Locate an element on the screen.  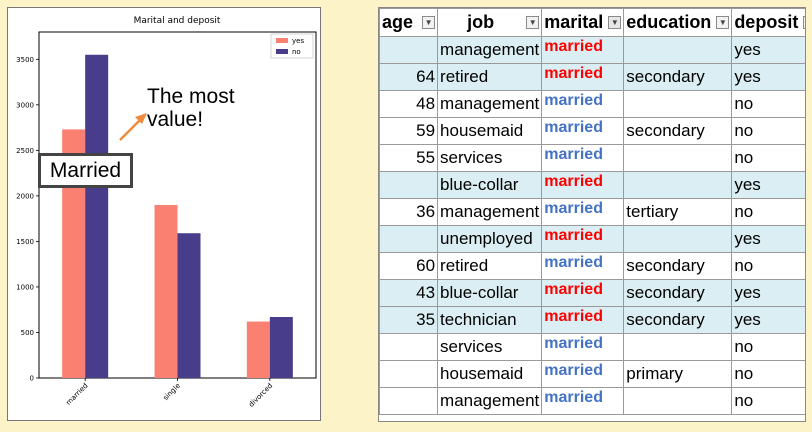
table-row: blue-collar married yes is located at coordinates (592, 185).